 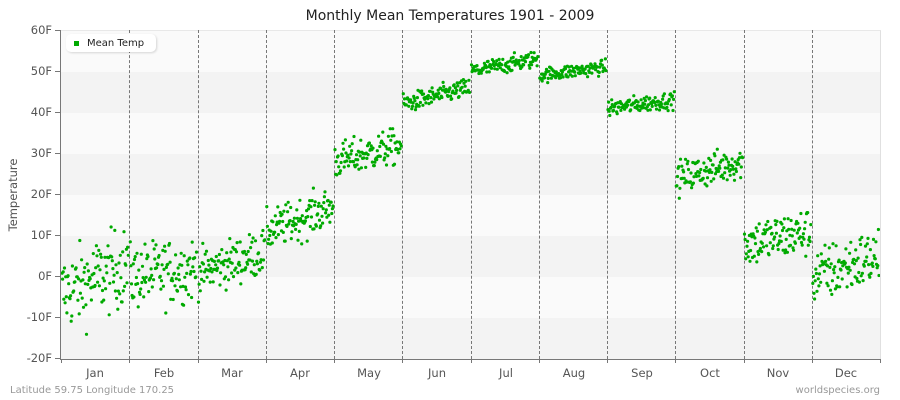 What do you see at coordinates (45, 276) in the screenshot?
I see `y-tick-label: 0F` at bounding box center [45, 276].